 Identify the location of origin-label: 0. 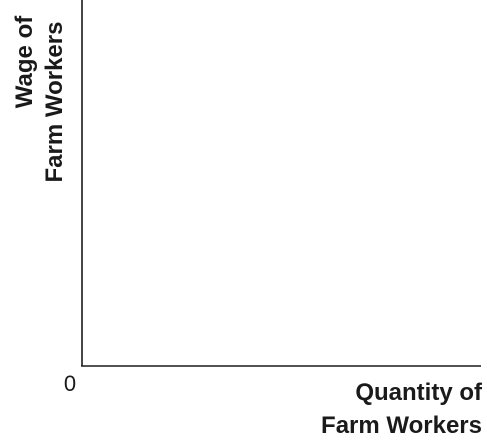
(70, 383).